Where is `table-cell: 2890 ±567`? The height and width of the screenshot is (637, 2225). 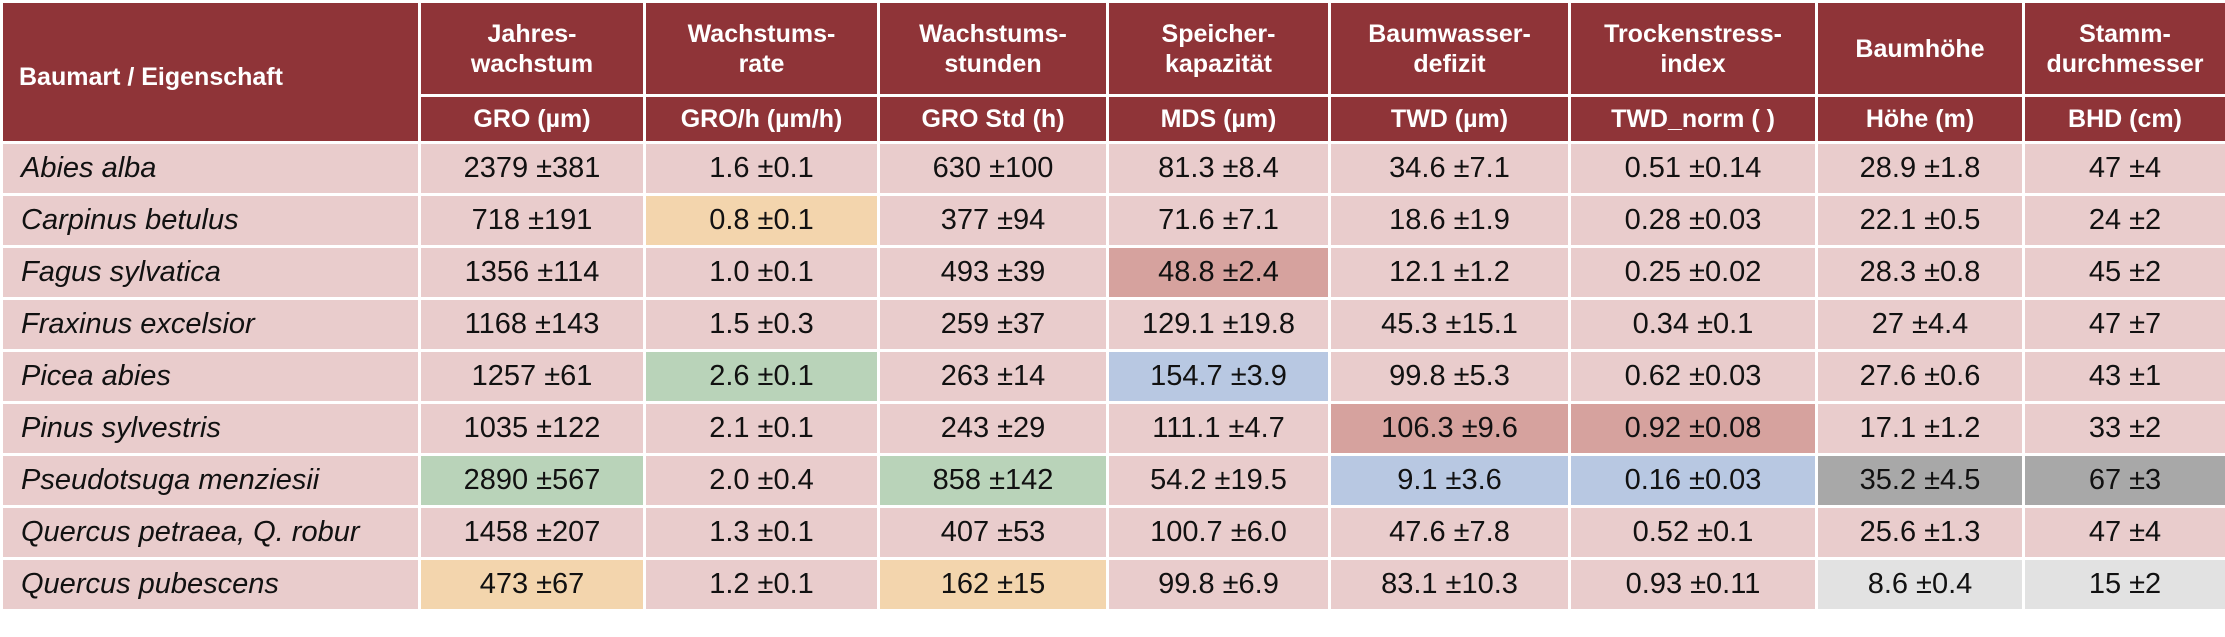
table-cell: 2890 ±567 is located at coordinates (532, 480).